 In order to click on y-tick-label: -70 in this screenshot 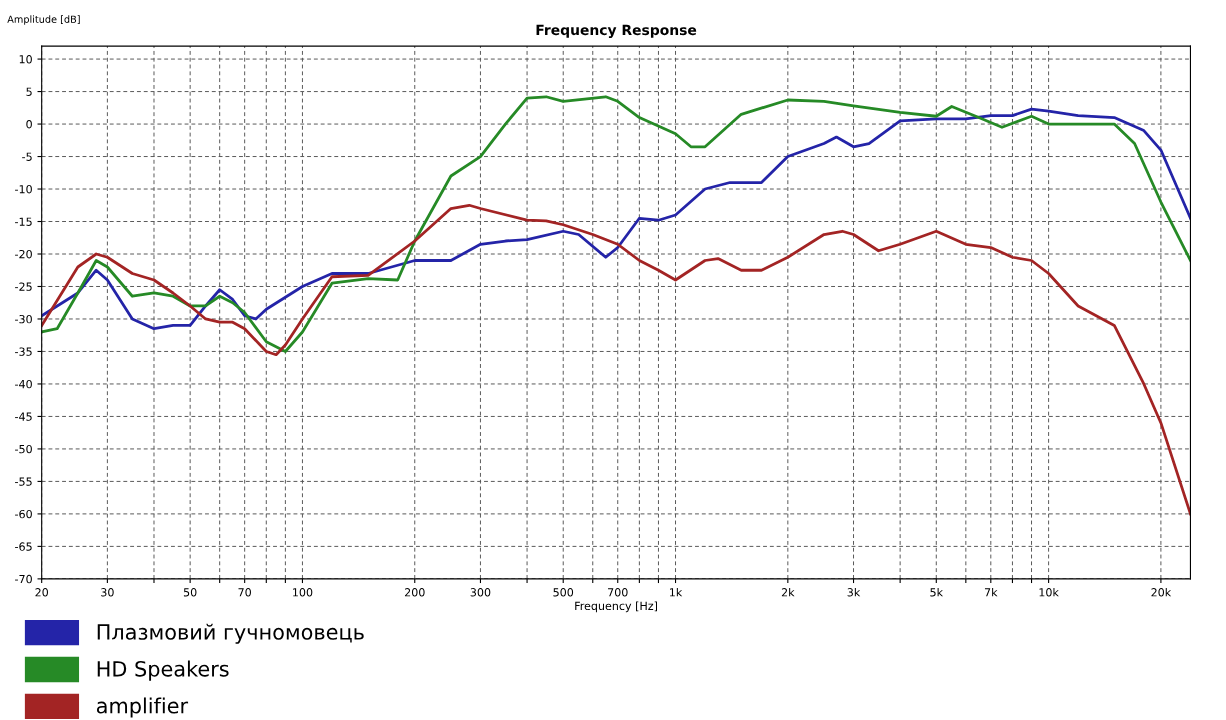, I will do `click(23, 579)`.